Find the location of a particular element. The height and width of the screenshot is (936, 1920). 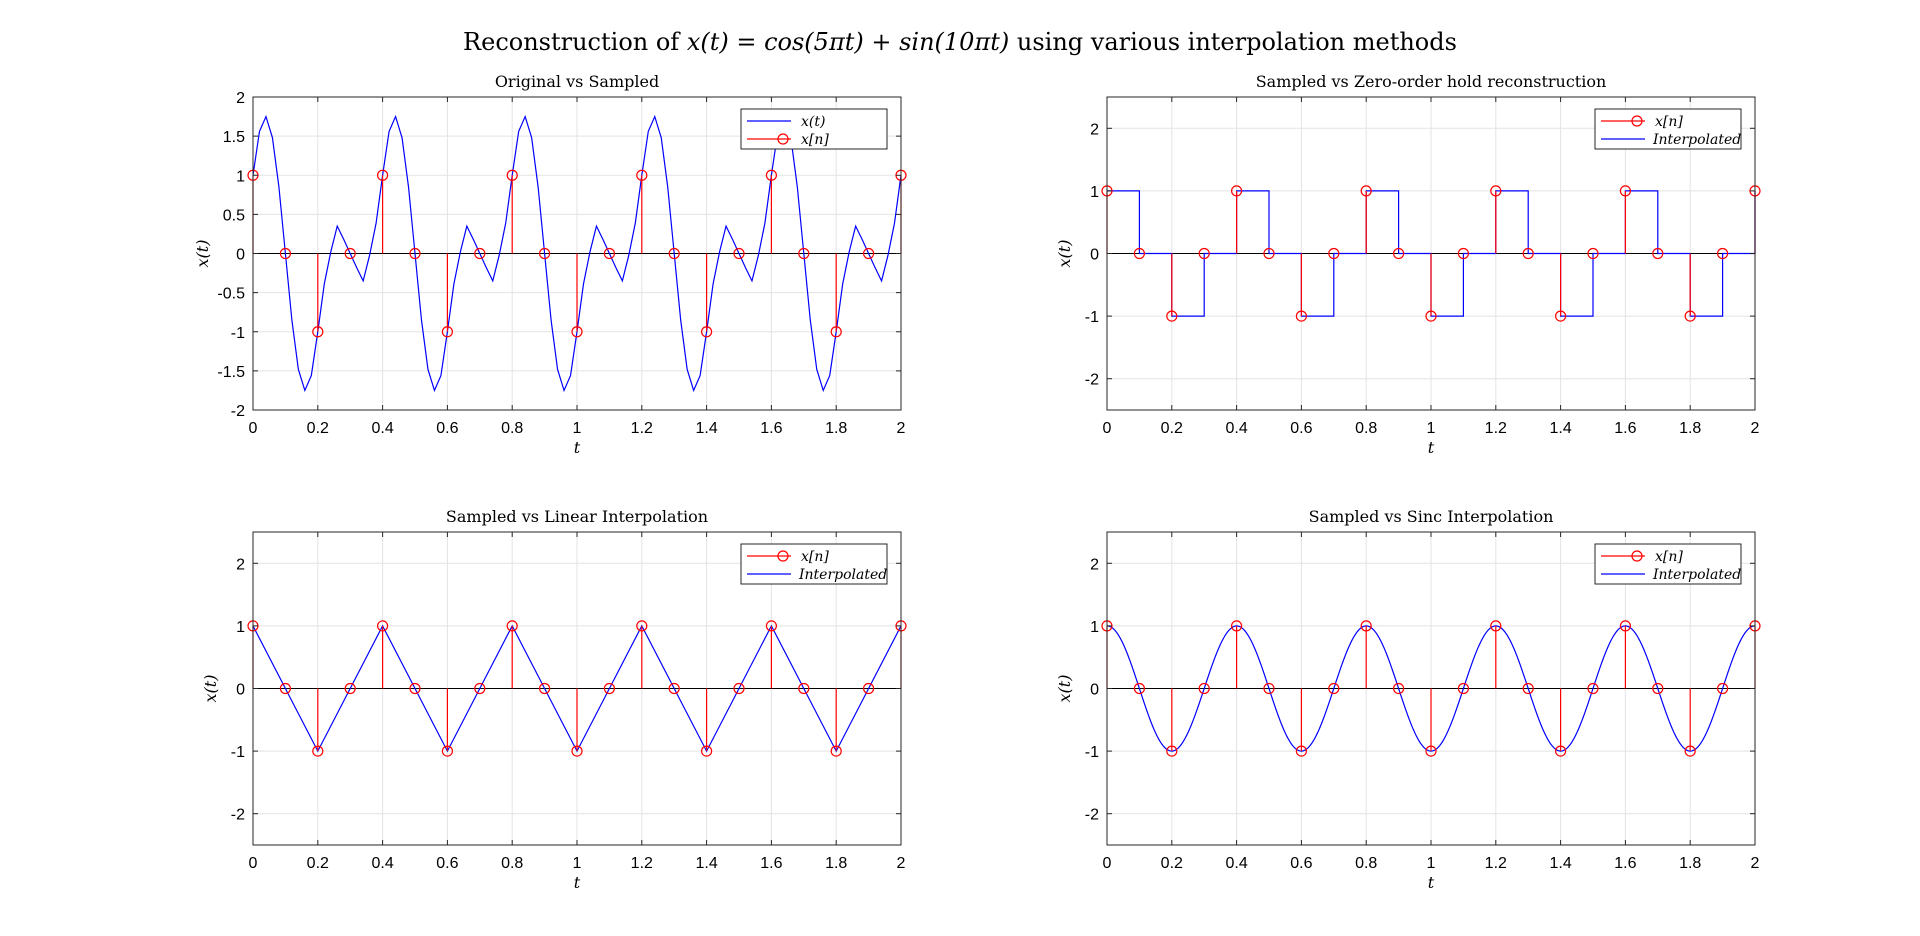

legend-label: x(t) is located at coordinates (813, 122).